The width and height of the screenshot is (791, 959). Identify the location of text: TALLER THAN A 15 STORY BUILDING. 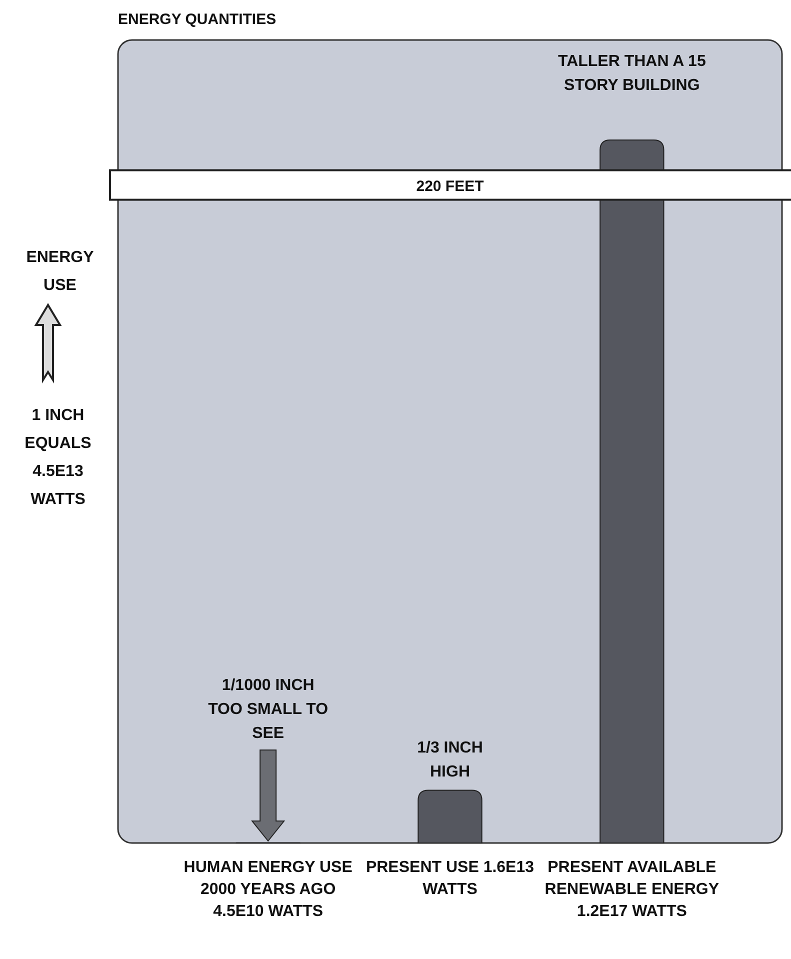
(632, 73).